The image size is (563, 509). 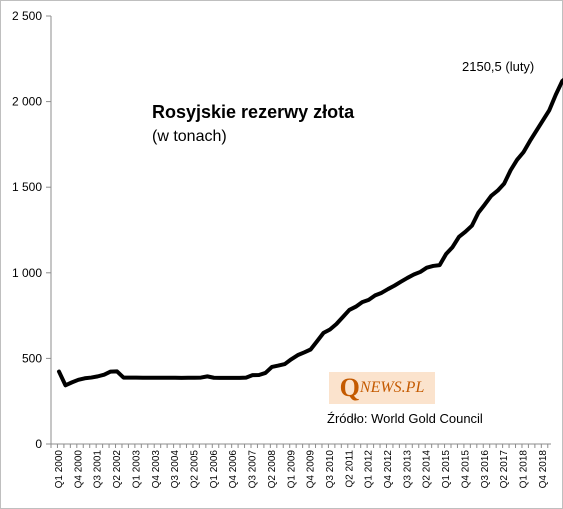 I want to click on x-tick-label: Q2 2008, so click(x=272, y=469).